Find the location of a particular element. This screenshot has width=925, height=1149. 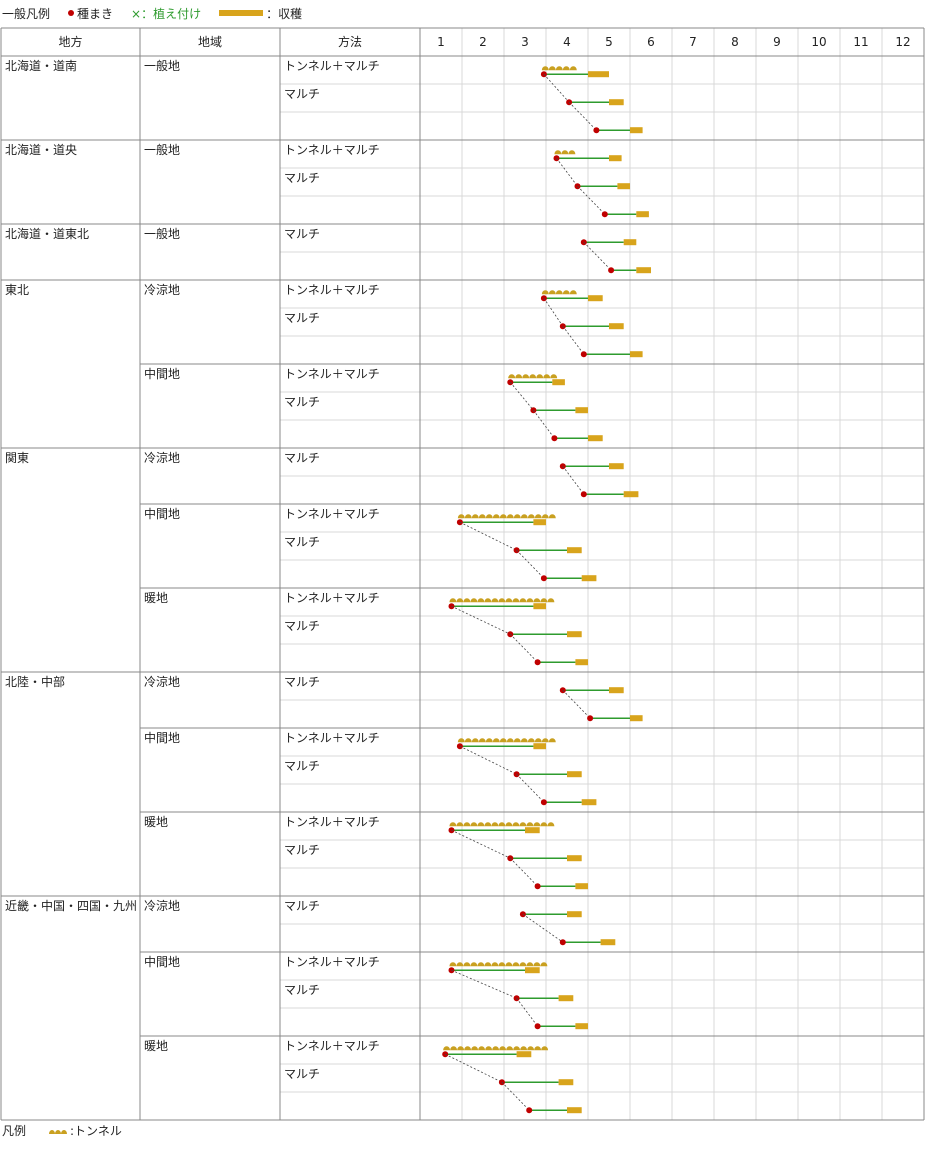

header-method: 方法 is located at coordinates (350, 41).